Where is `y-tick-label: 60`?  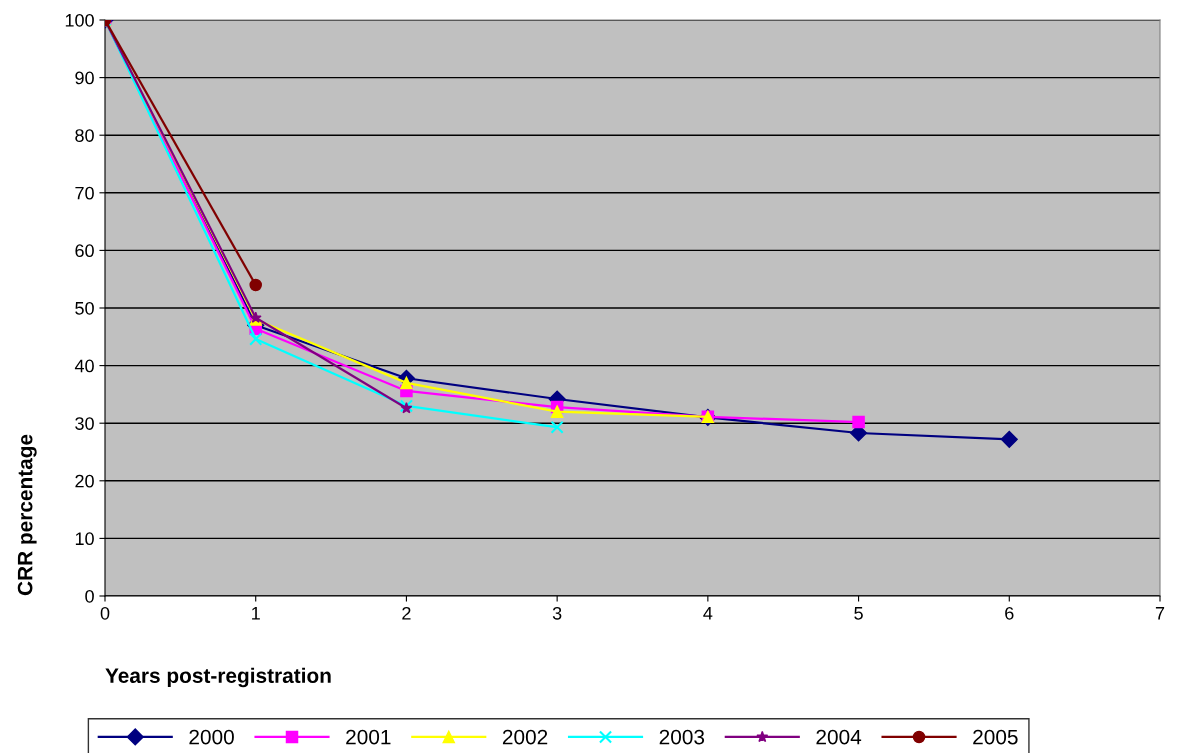 y-tick-label: 60 is located at coordinates (84, 251).